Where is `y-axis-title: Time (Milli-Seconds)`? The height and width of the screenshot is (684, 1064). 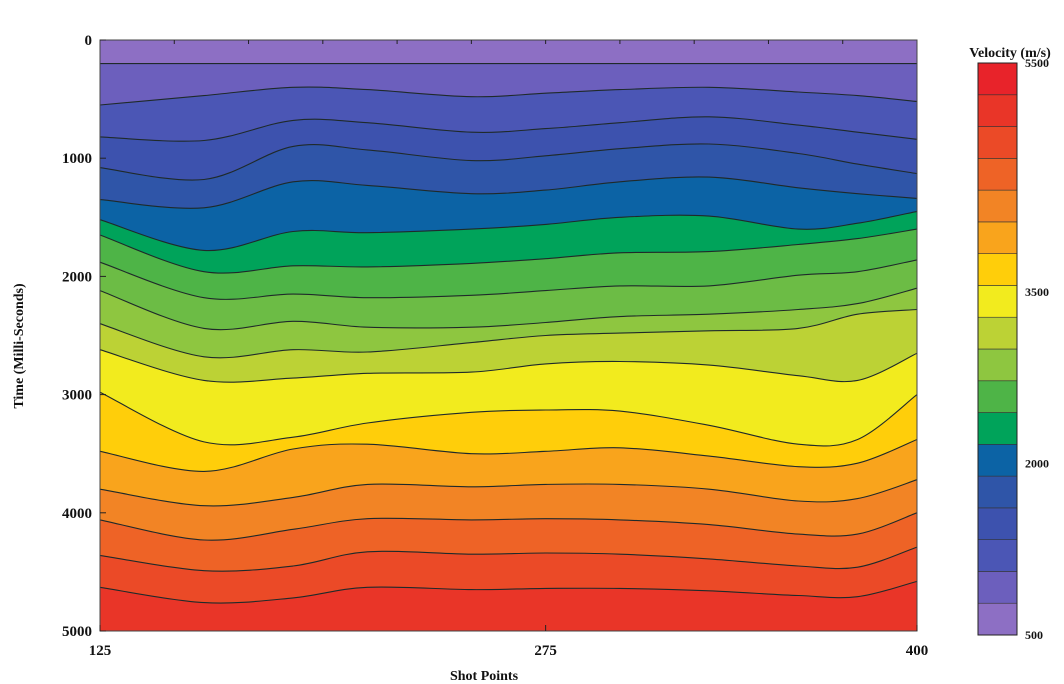 y-axis-title: Time (Milli-Seconds) is located at coordinates (19, 346).